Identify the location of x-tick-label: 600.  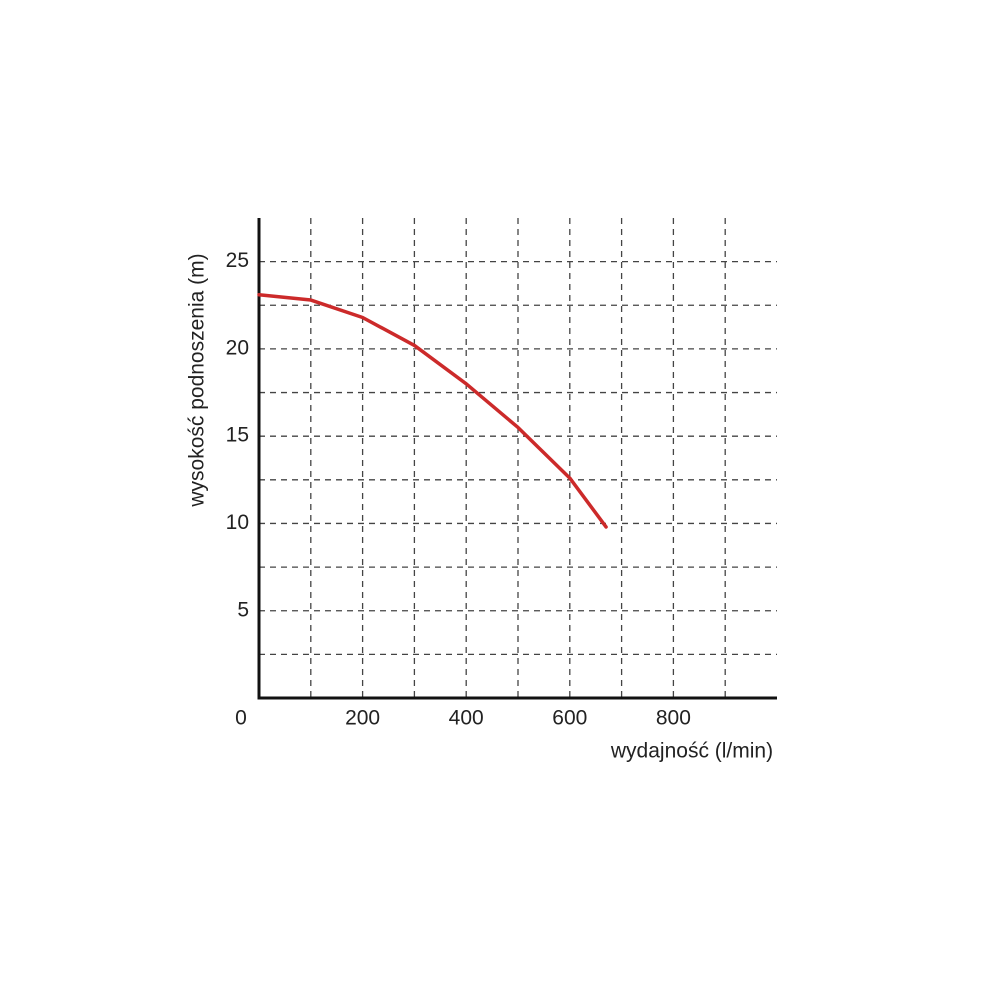
(569, 718).